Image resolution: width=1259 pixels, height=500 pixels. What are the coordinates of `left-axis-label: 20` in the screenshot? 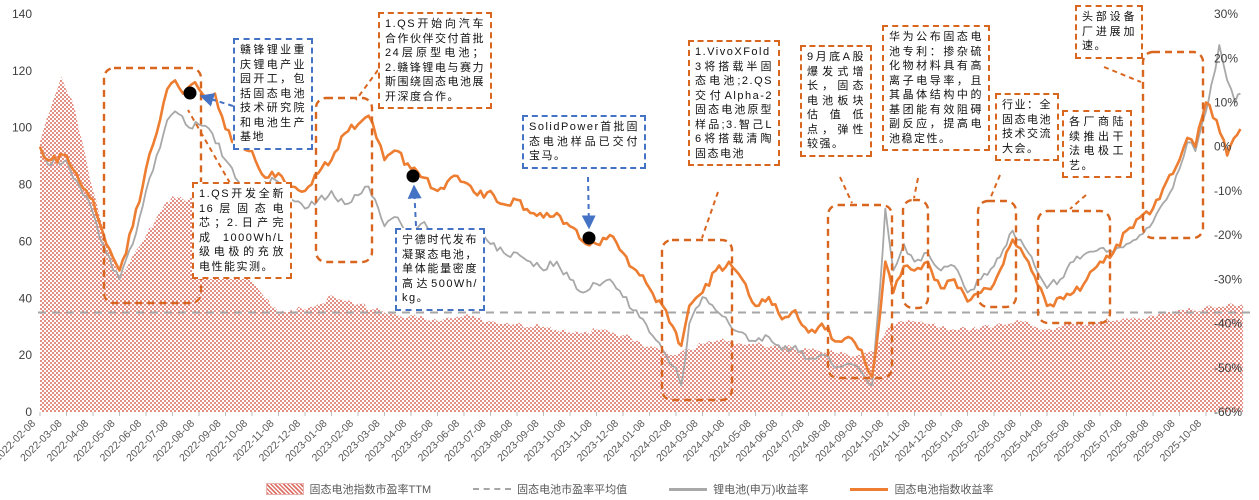 It's located at (26, 355).